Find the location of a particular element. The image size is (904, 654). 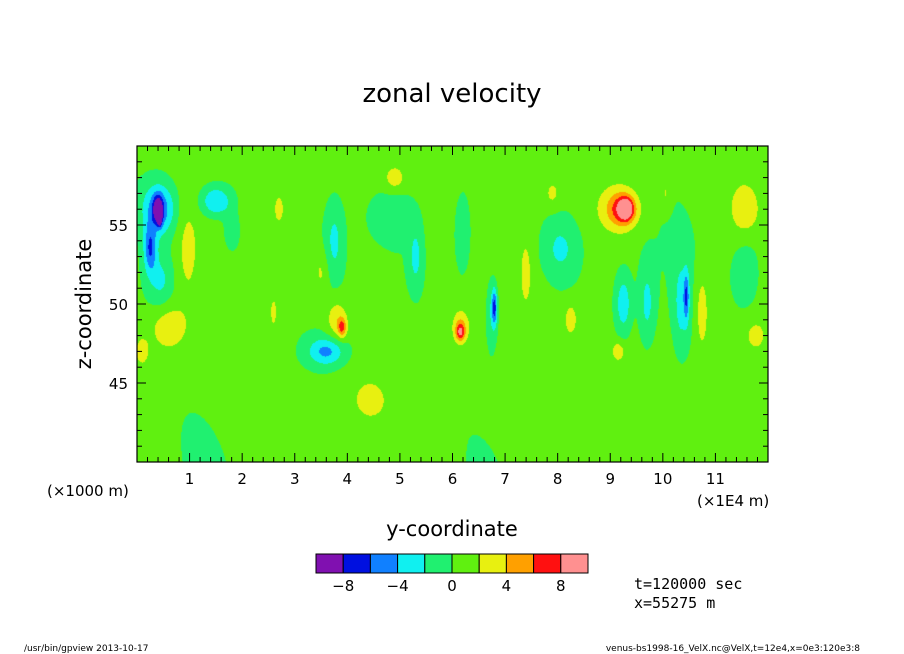

x-tick-label: 8 is located at coordinates (558, 479).